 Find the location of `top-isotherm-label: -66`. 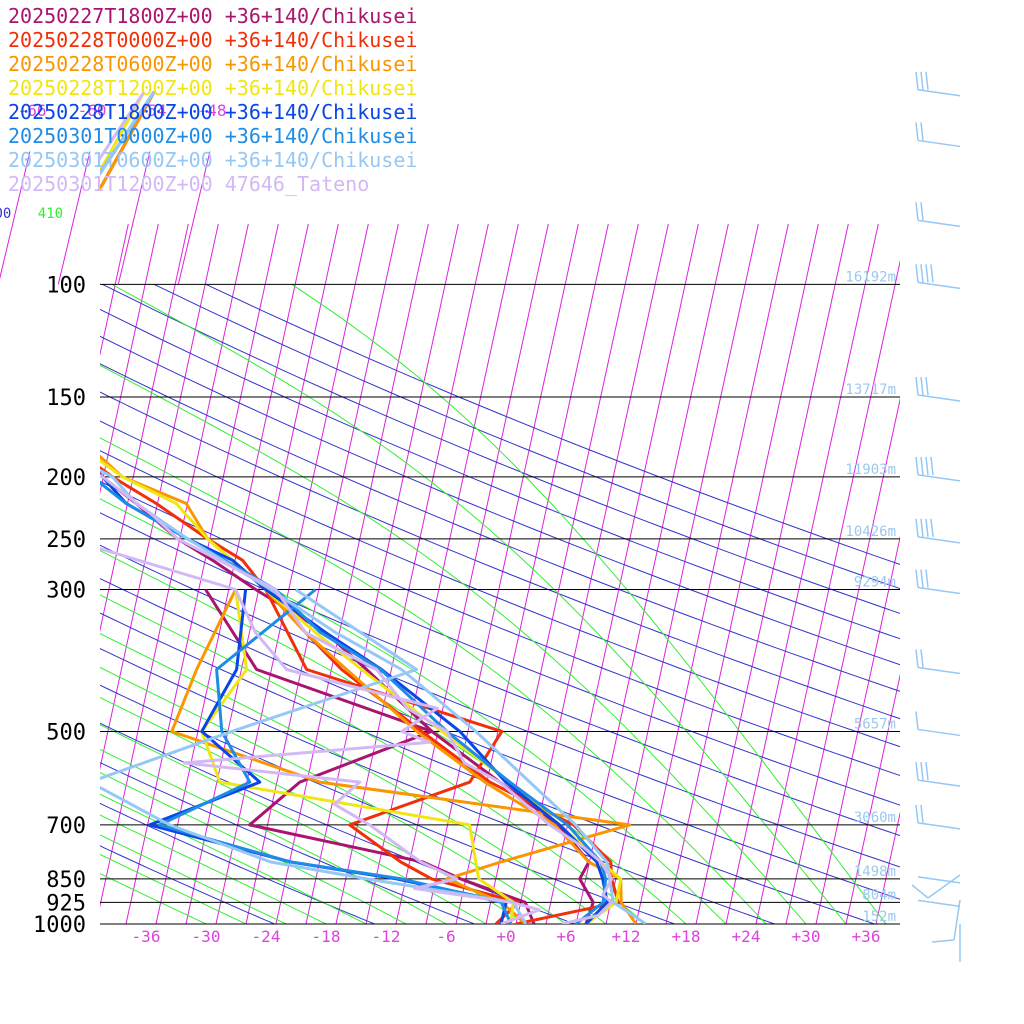

top-isotherm-label: -66 is located at coordinates (32, 110).